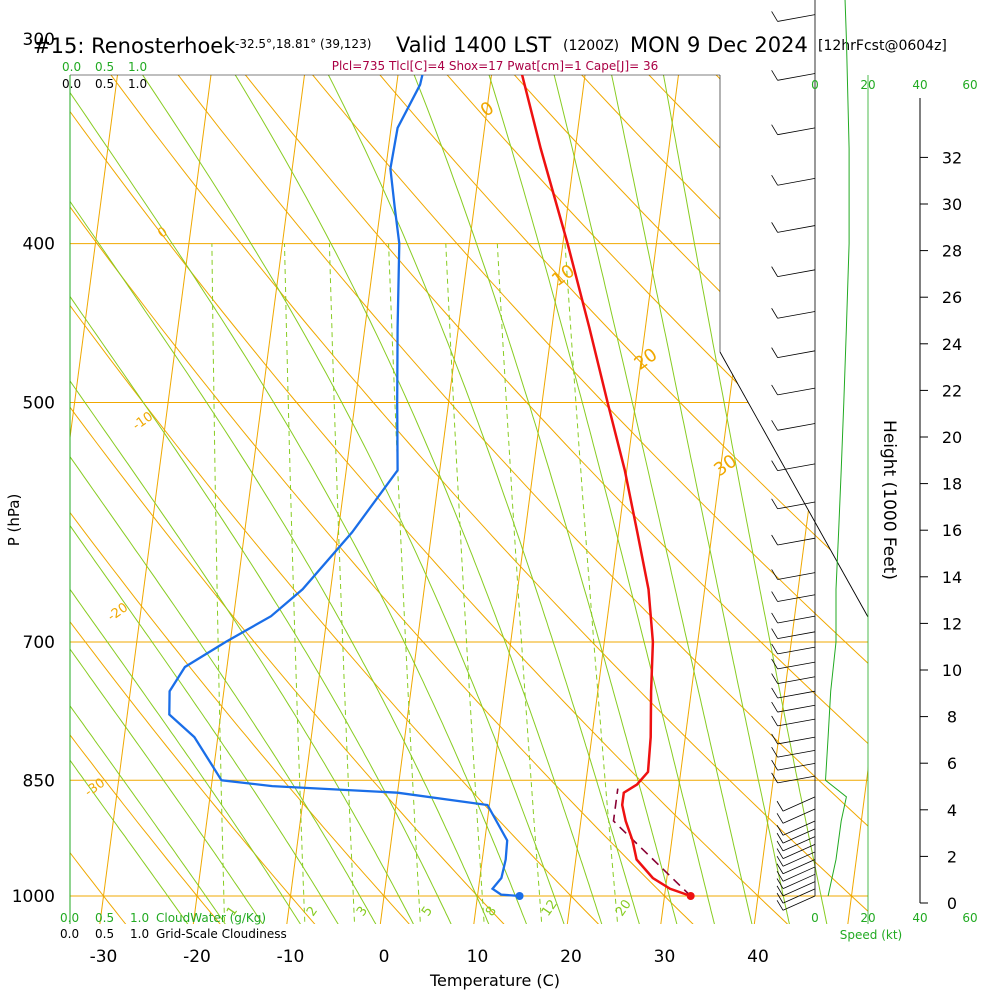  I want to click on top-green-tick-1: 0.5, so click(104, 67).